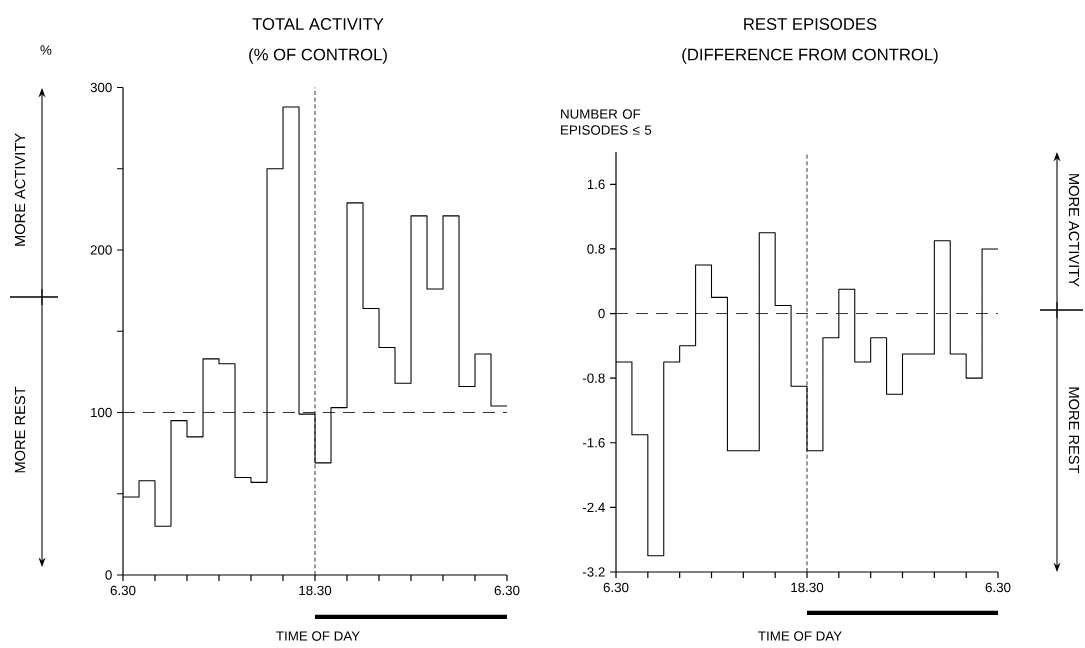 This screenshot has width=1085, height=648. What do you see at coordinates (318, 56) in the screenshot?
I see `chart-subtitle: (% OF CONTROL)` at bounding box center [318, 56].